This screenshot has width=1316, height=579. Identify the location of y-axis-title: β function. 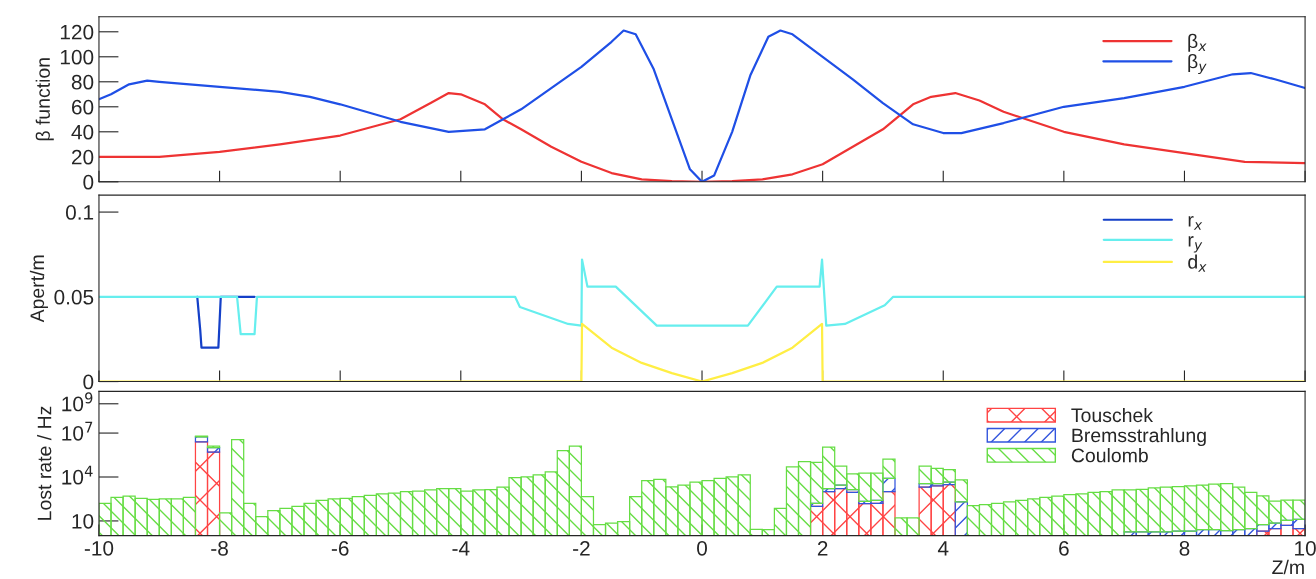
(44, 99).